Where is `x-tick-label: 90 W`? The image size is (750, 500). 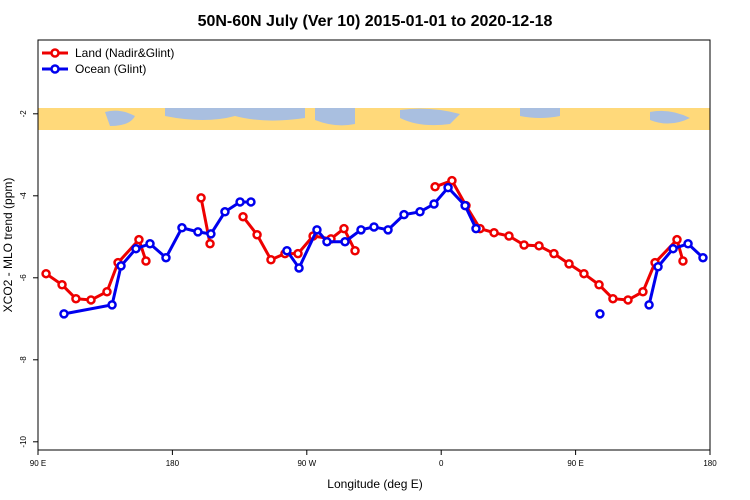 x-tick-label: 90 W is located at coordinates (306, 463).